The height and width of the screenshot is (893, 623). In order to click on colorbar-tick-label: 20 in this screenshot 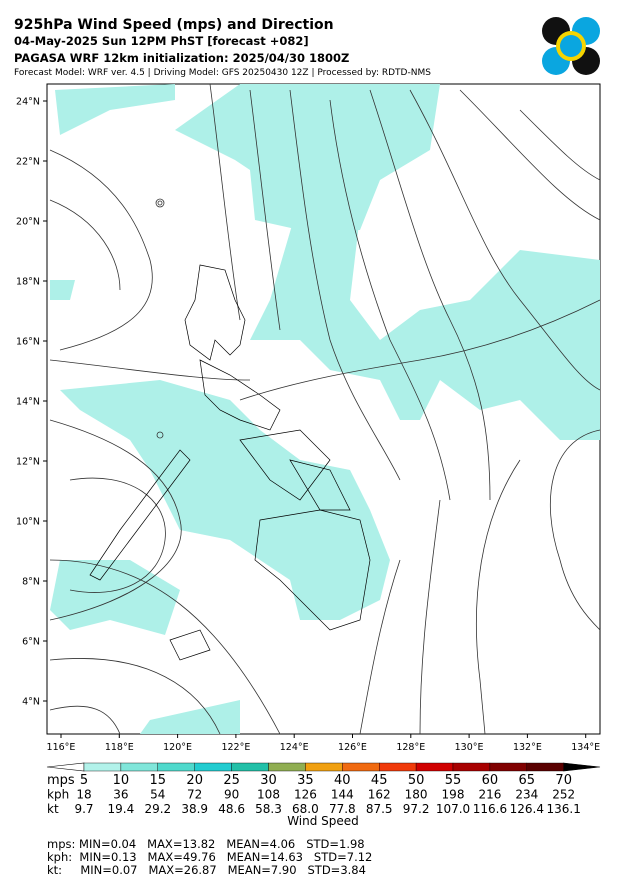, I will do `click(194, 780)`.